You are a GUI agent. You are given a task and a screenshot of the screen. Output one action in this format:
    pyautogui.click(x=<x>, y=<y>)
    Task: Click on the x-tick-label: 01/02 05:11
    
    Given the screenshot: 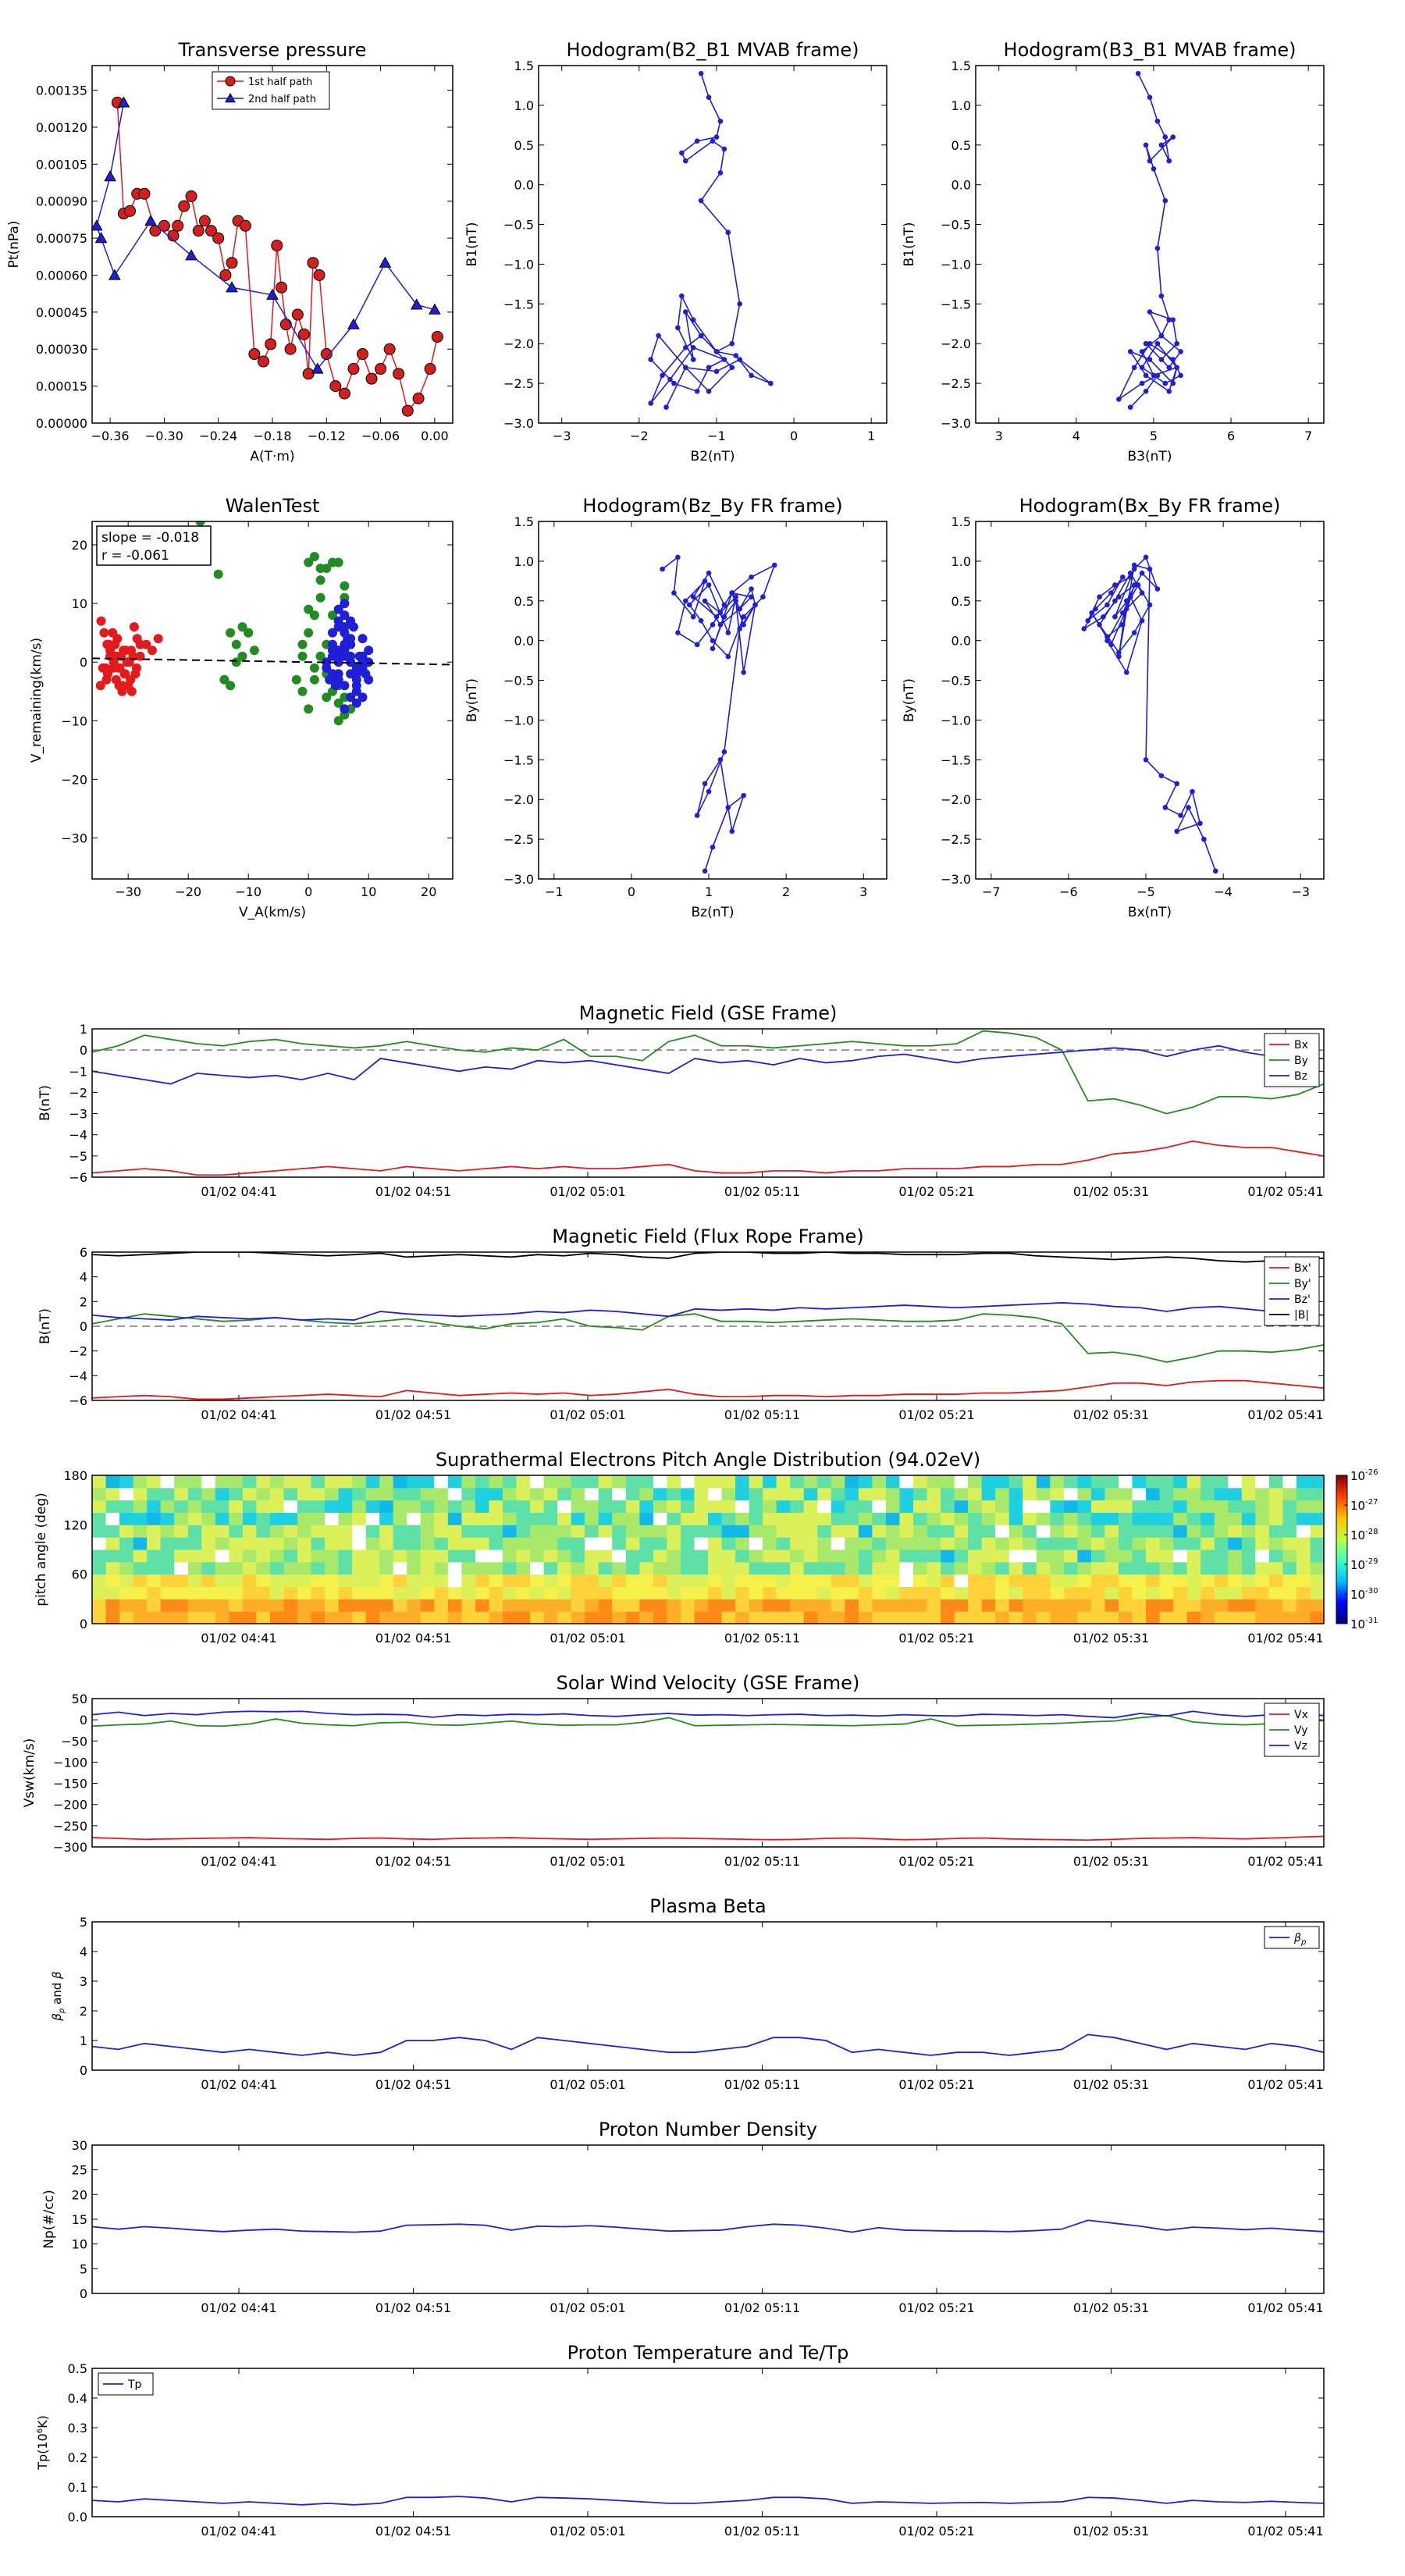 What is the action you would take?
    pyautogui.click(x=762, y=2307)
    